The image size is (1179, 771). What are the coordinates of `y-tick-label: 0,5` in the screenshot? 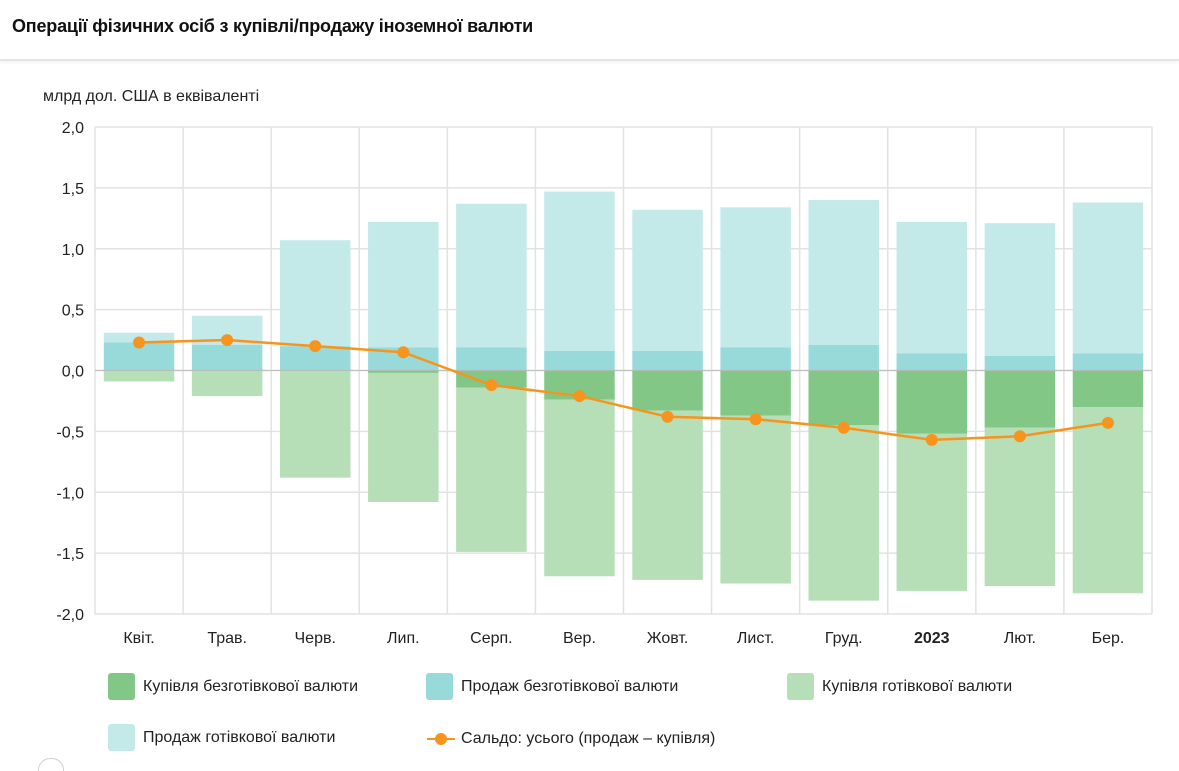 It's located at (73, 311).